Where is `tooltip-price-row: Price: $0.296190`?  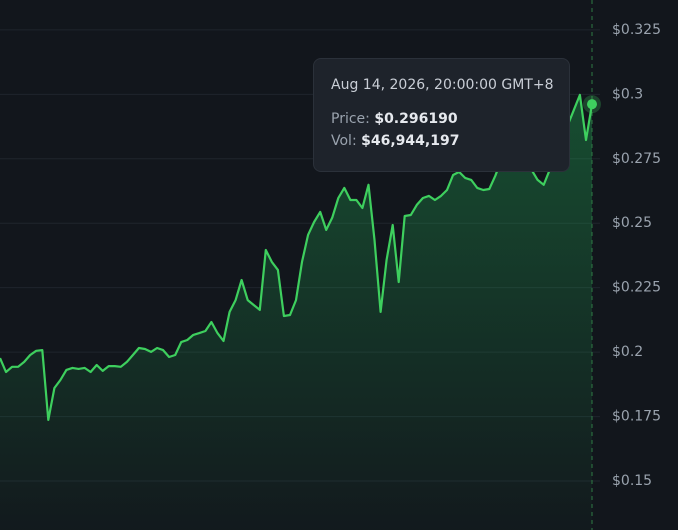
tooltip-price-row: Price: $0.296190 is located at coordinates (450, 119).